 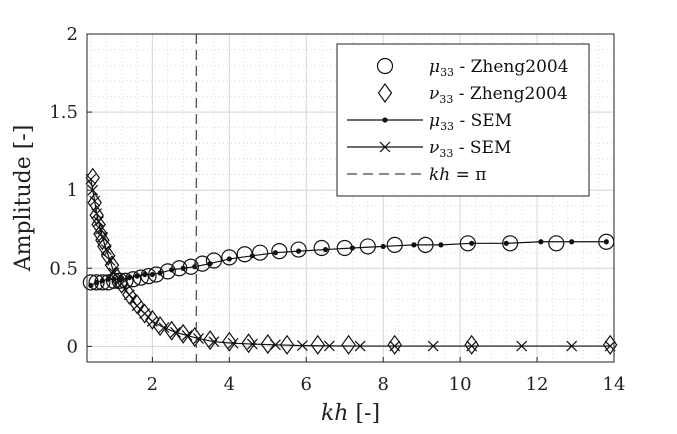 I want to click on legend-label: μ33 - SEM, so click(x=470, y=122).